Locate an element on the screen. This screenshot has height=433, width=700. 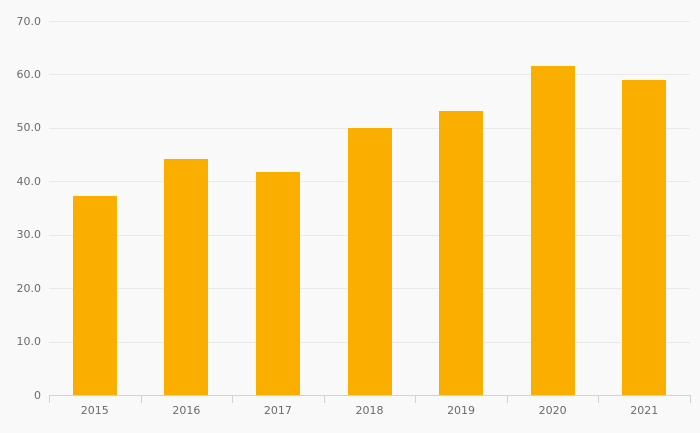
x-axis-label: 2016 is located at coordinates (186, 410).